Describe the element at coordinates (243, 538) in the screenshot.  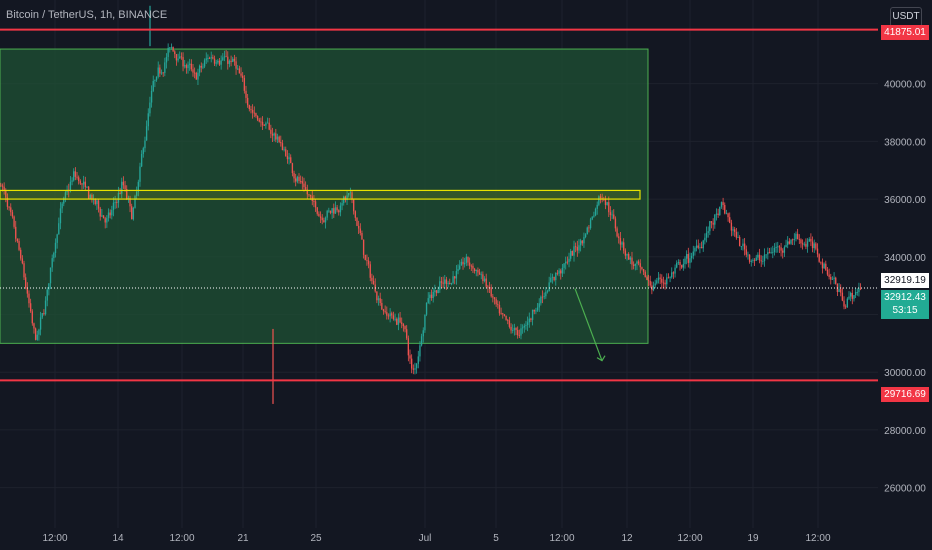
I see `x-tick-label: 21` at that location.